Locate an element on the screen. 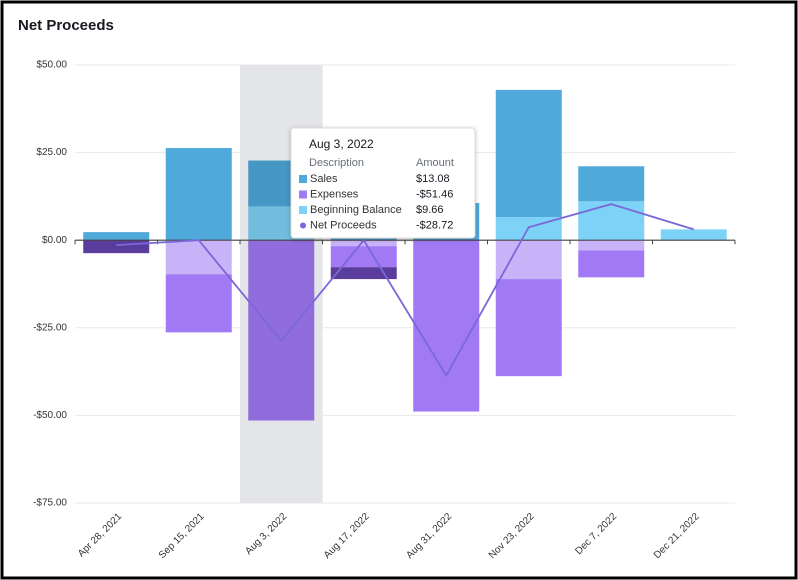 The height and width of the screenshot is (580, 798). y-tick-label: $0.00 is located at coordinates (54, 240).